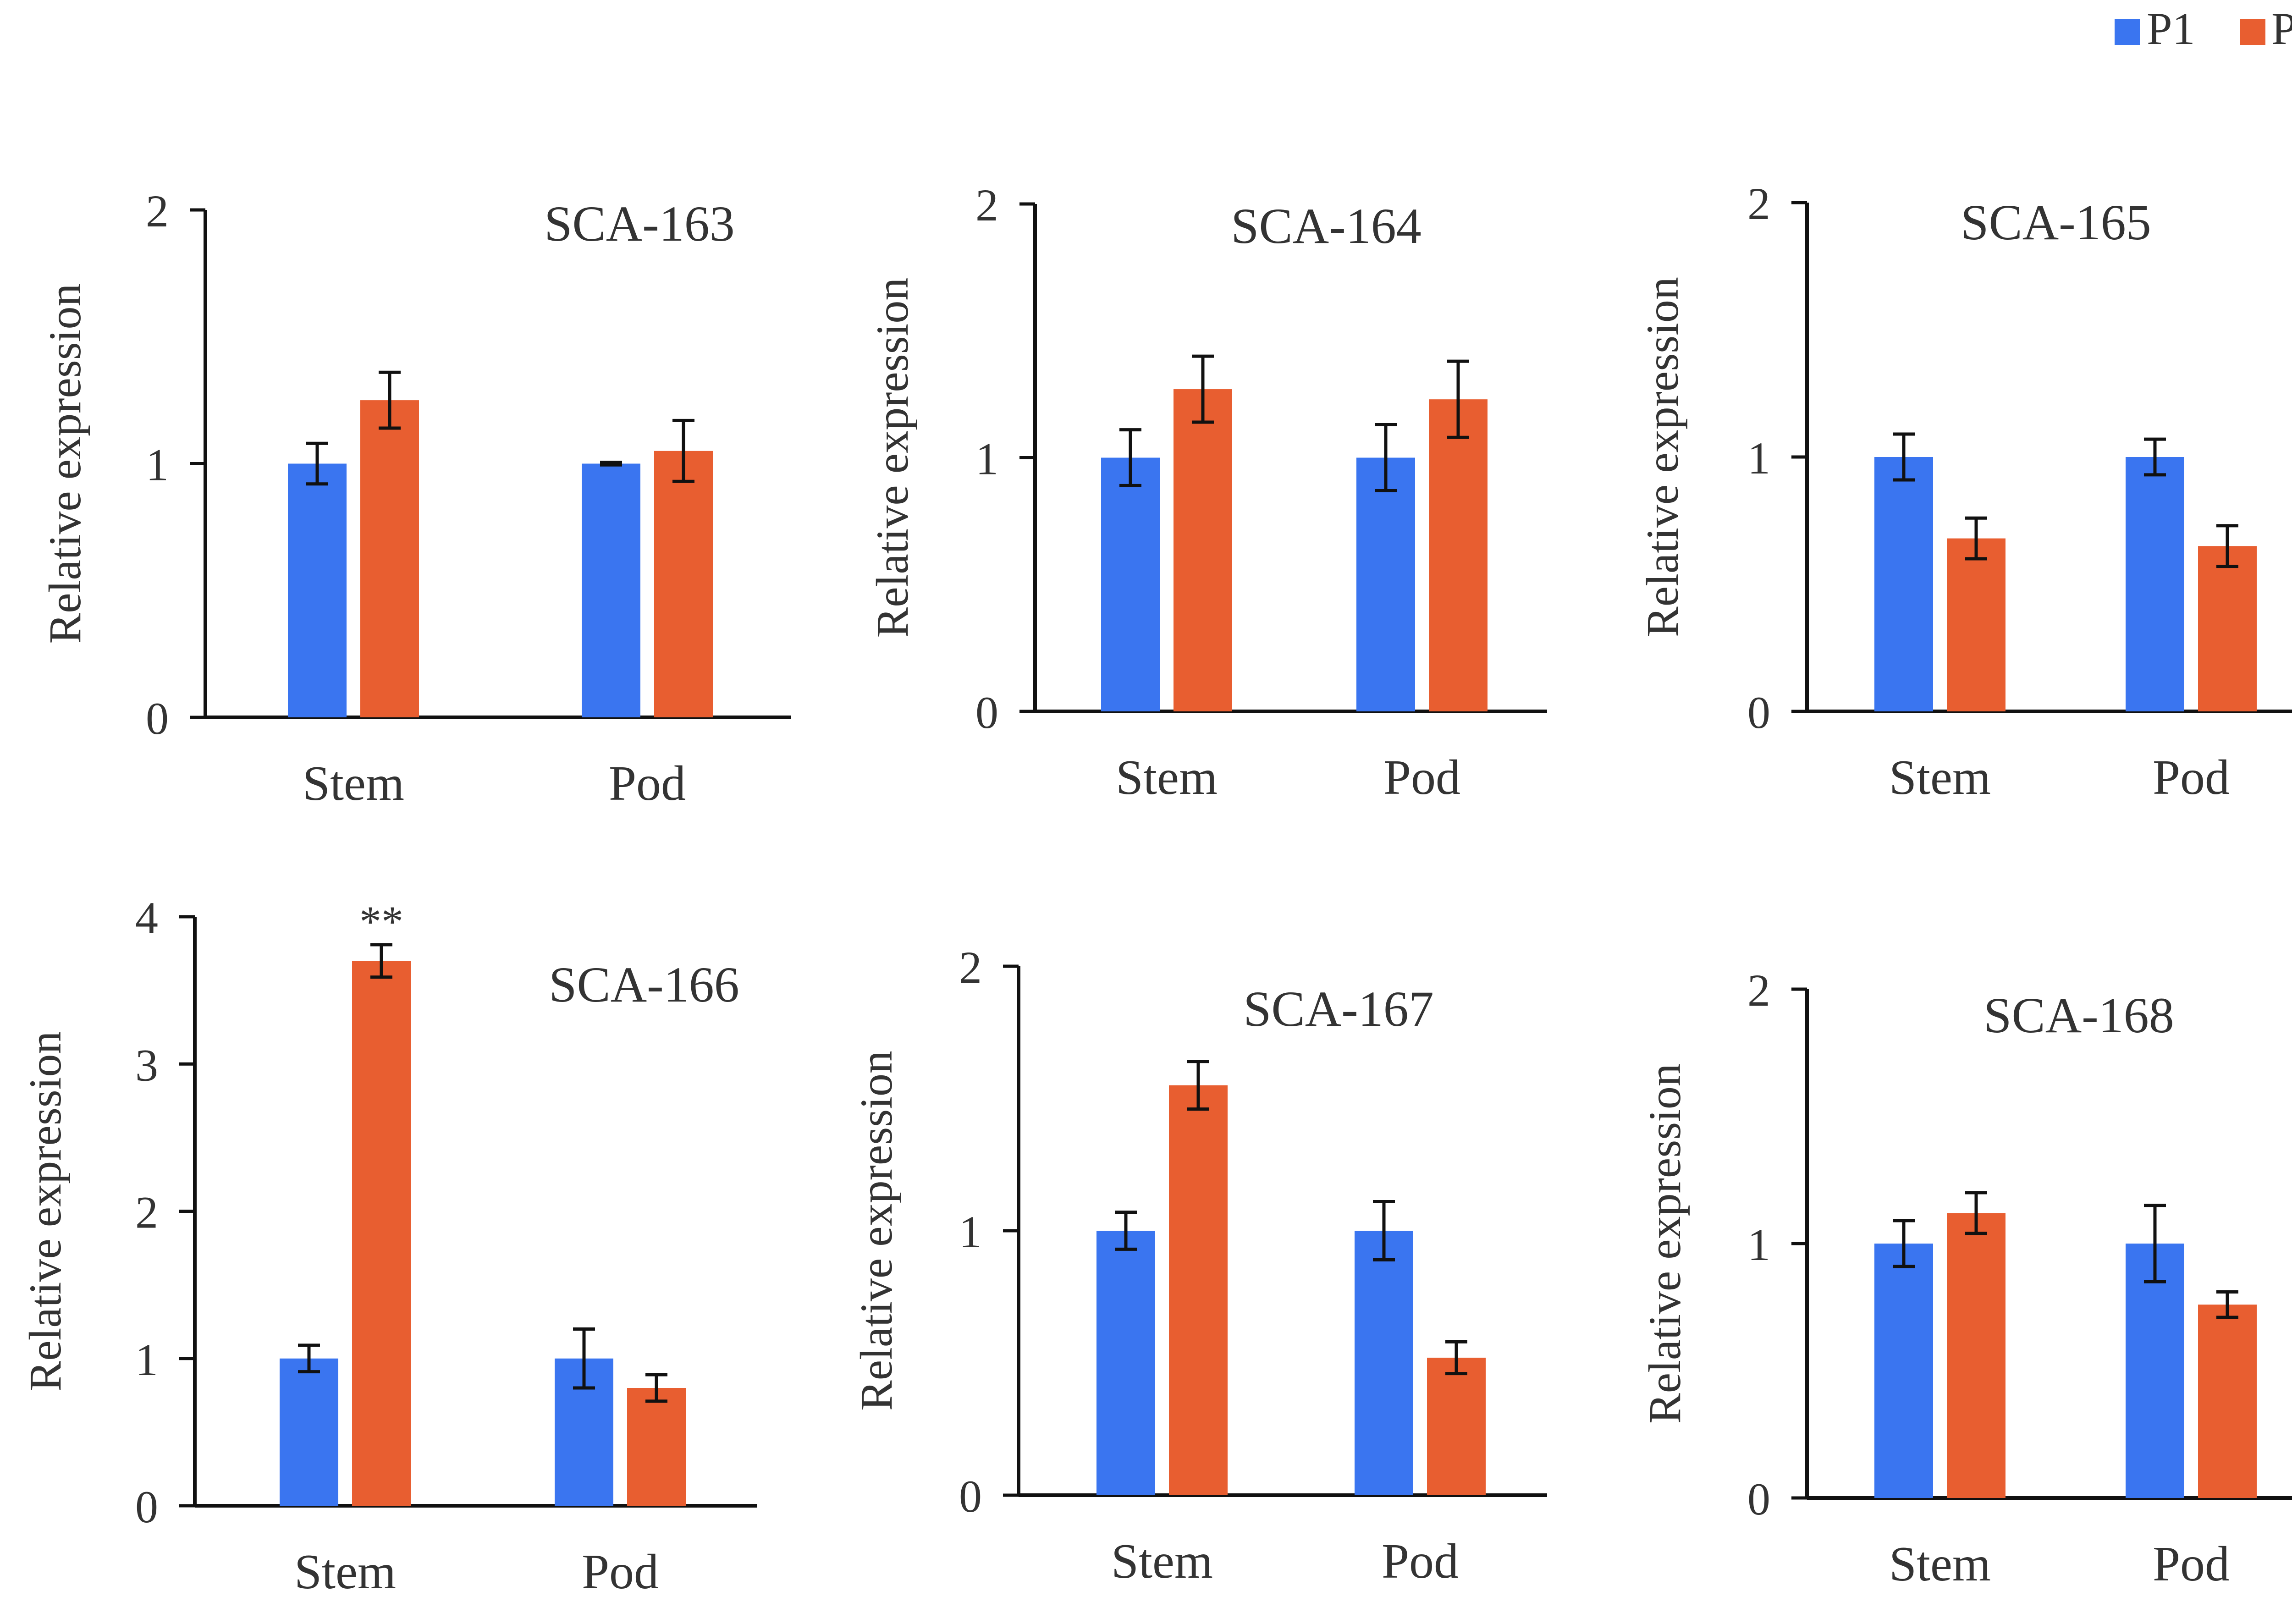  Describe the element at coordinates (381, 921) in the screenshot. I see `significance-label: **` at that location.